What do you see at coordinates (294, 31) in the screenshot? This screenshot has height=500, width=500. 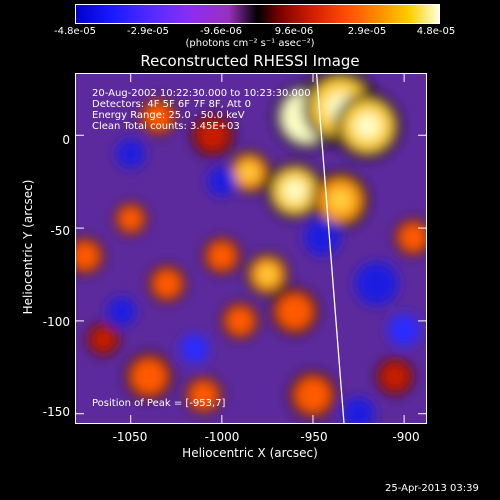 I see `colorbar-tick: 9.6e-06` at bounding box center [294, 31].